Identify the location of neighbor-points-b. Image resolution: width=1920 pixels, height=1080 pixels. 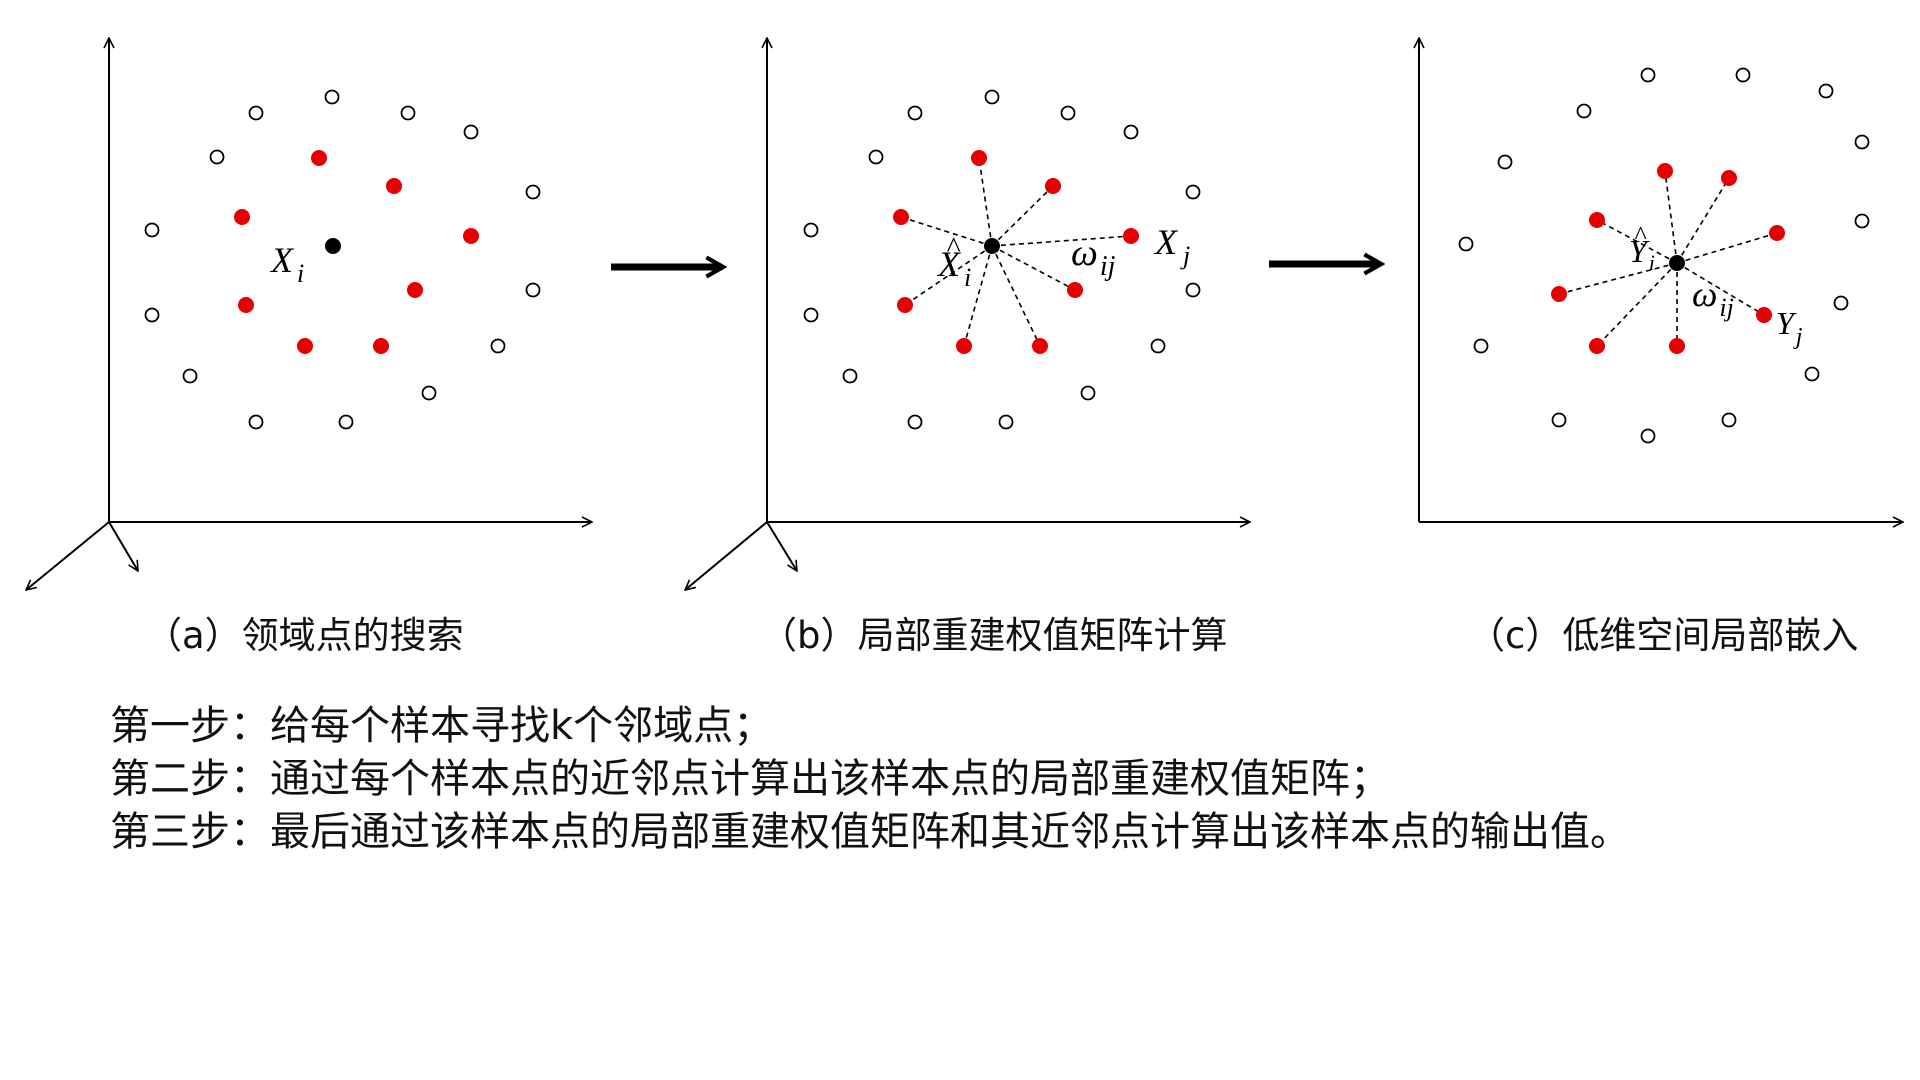
(1016, 252).